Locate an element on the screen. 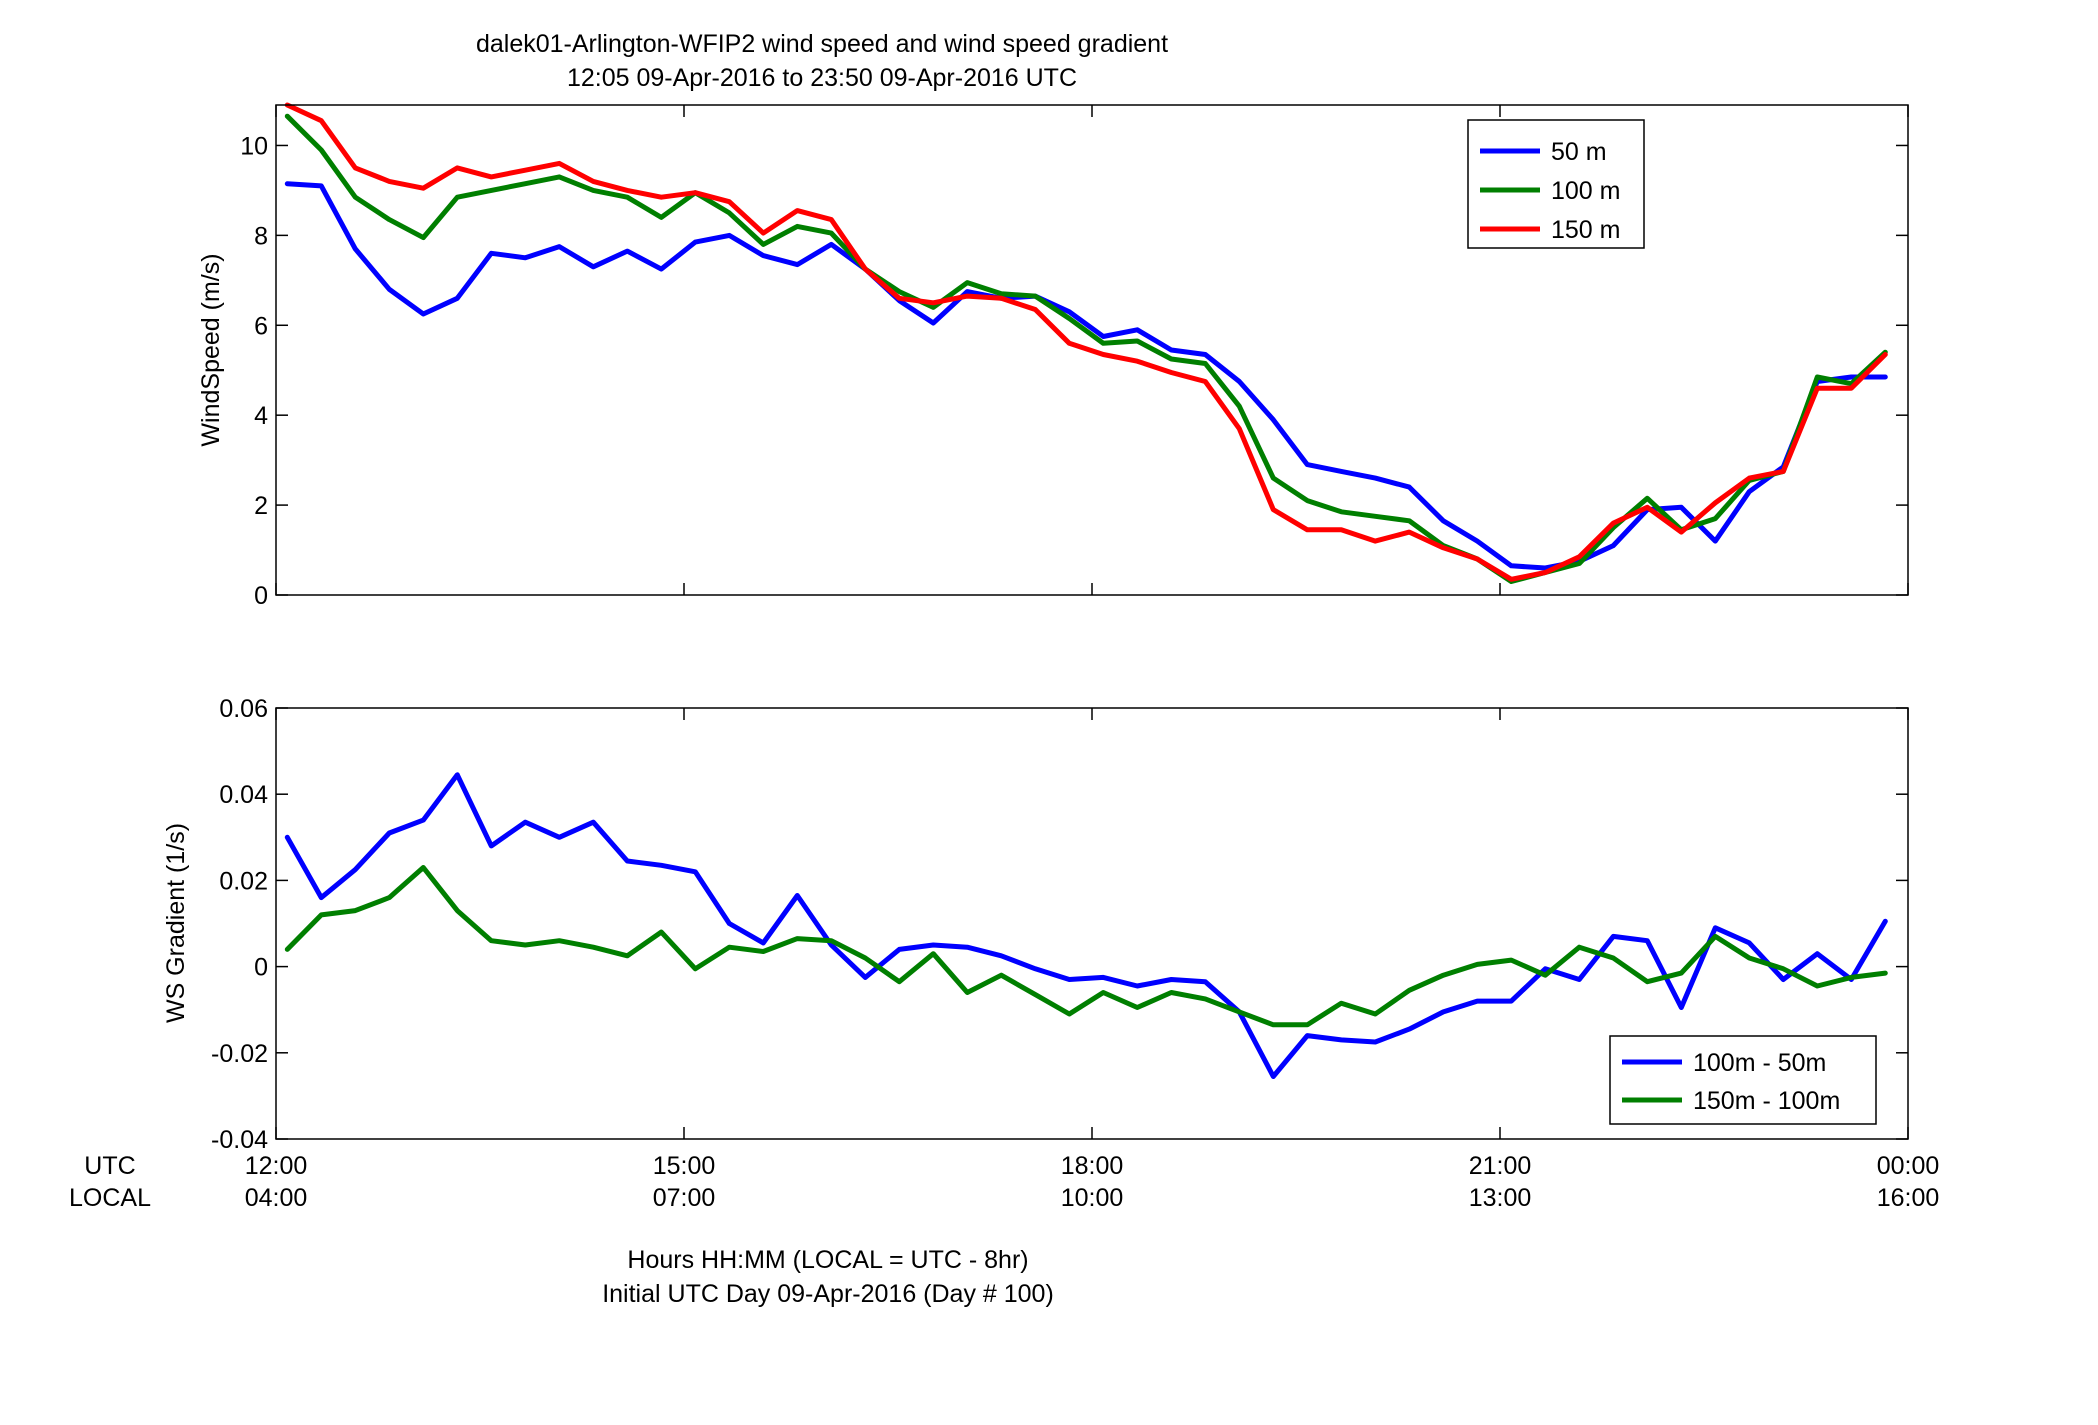 This screenshot has height=1425, width=2098. ws-gradient-legend-box is located at coordinates (1743, 1080).